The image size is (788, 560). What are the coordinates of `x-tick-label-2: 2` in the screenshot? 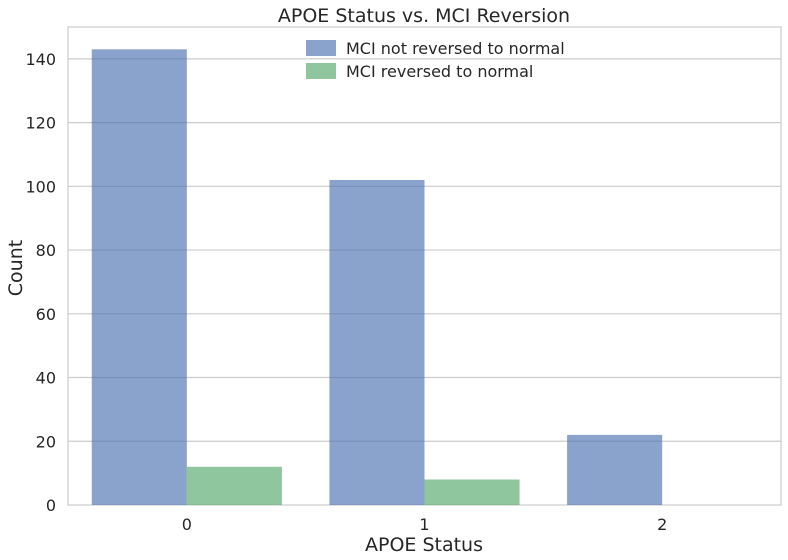 It's located at (662, 524).